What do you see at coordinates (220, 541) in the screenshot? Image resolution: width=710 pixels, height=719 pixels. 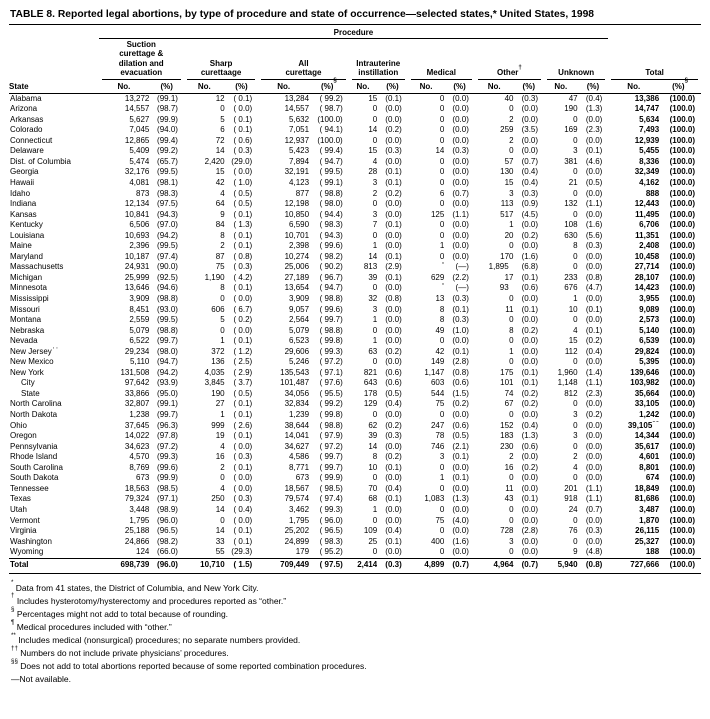 I see `count-cell: 33` at bounding box center [220, 541].